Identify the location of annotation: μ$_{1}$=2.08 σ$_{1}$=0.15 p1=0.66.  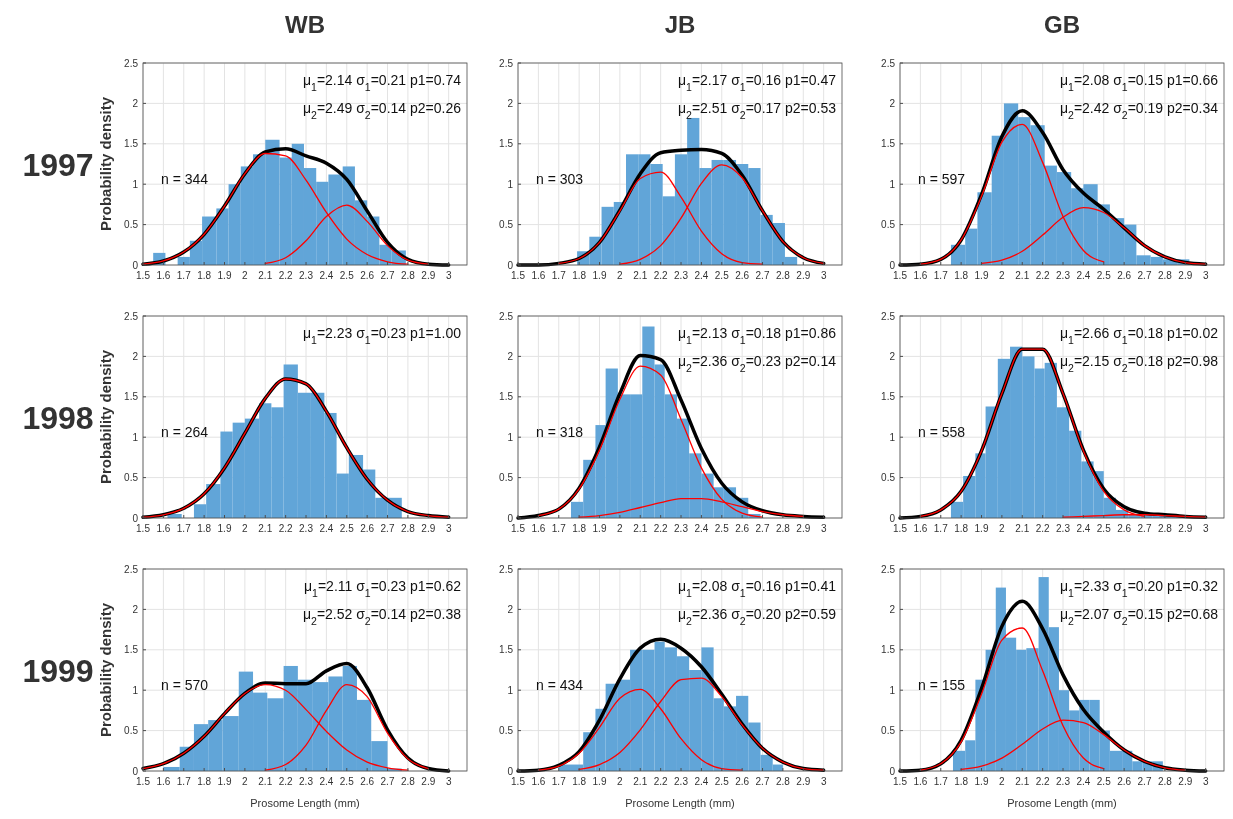
(1139, 82).